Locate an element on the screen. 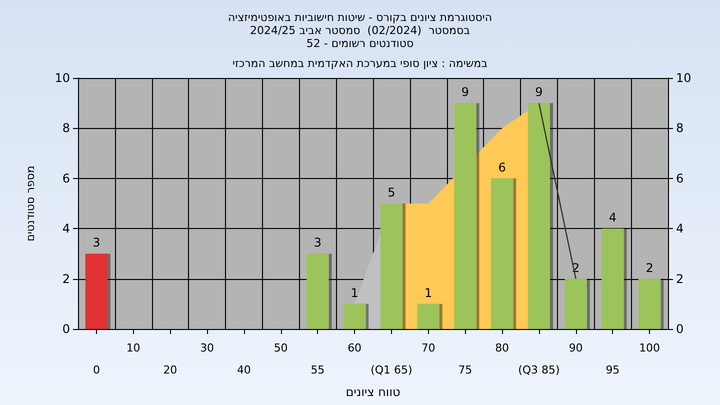 This screenshot has height=405, width=720. y-tick-label: 10 is located at coordinates (62, 78).